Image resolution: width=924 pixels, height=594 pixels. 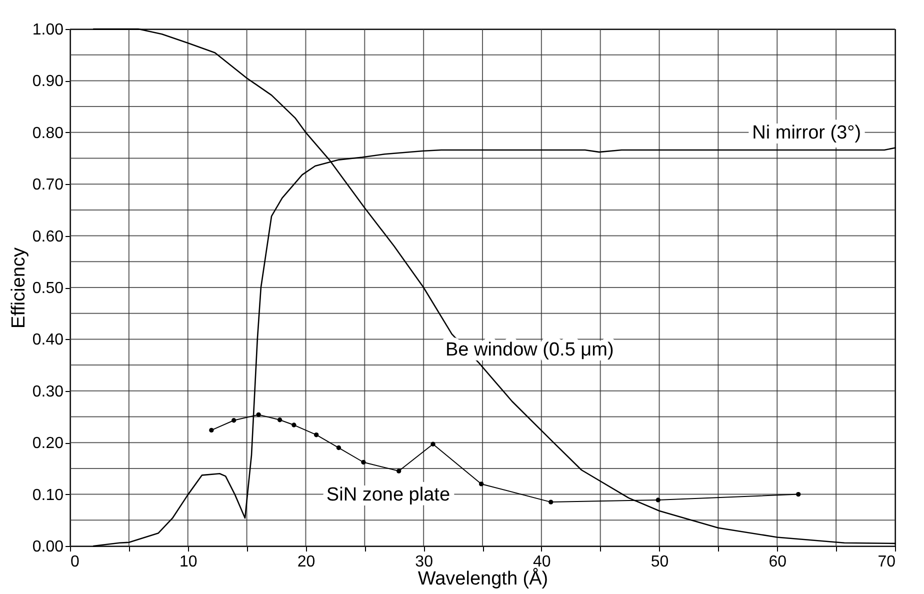 What do you see at coordinates (48, 443) in the screenshot?
I see `y-tick-label: 0.20` at bounding box center [48, 443].